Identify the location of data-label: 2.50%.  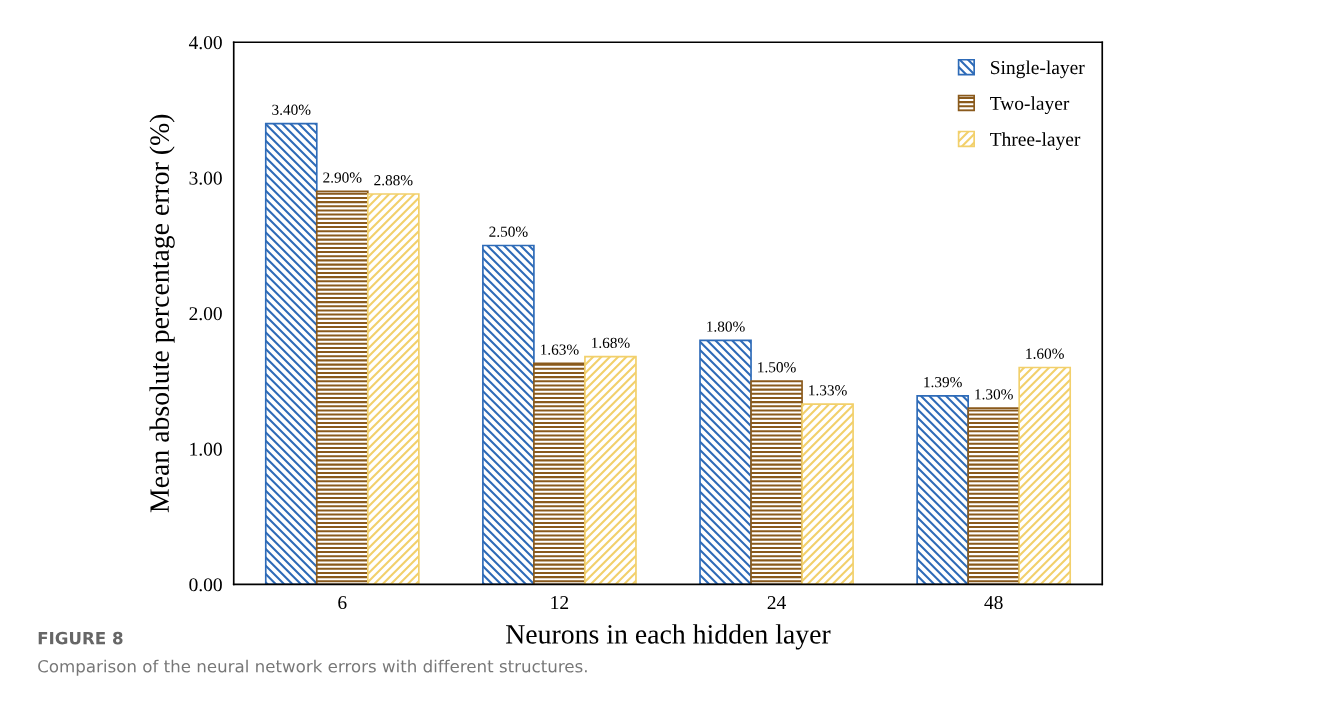
(508, 231).